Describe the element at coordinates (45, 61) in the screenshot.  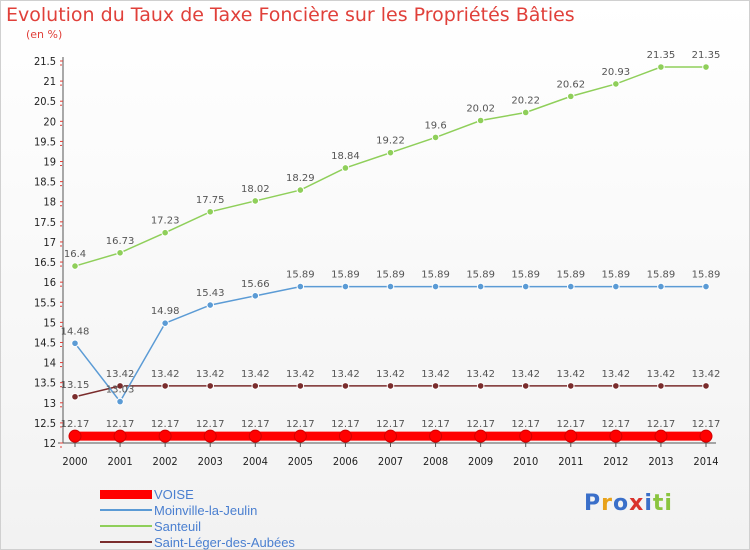
I see `y-tick-label: 21.5` at that location.